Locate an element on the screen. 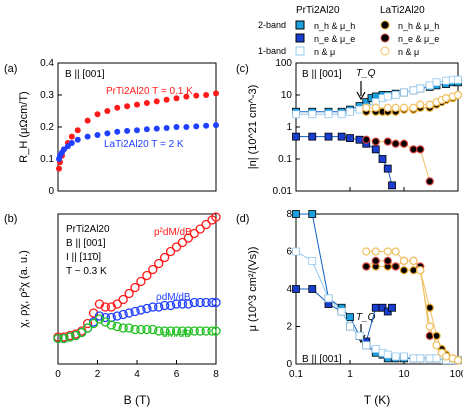 The height and width of the screenshot is (412, 463). legend-label-pr-hole: n_h & μ_h is located at coordinates (334, 26).